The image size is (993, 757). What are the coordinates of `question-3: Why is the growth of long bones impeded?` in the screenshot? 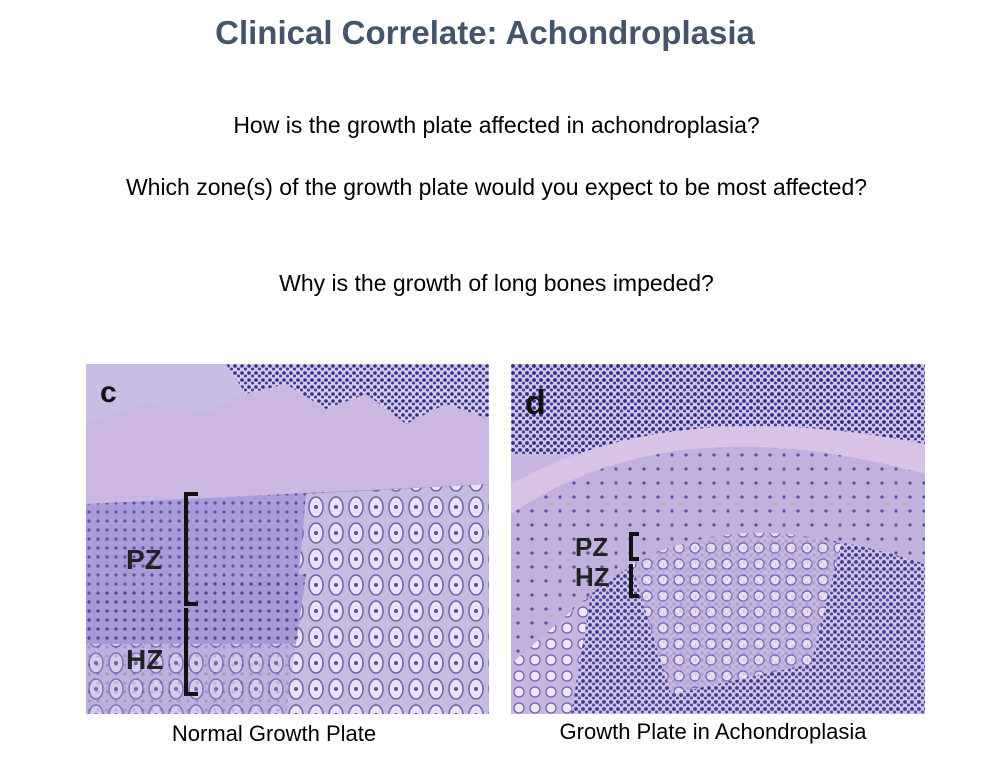 It's located at (496, 283).